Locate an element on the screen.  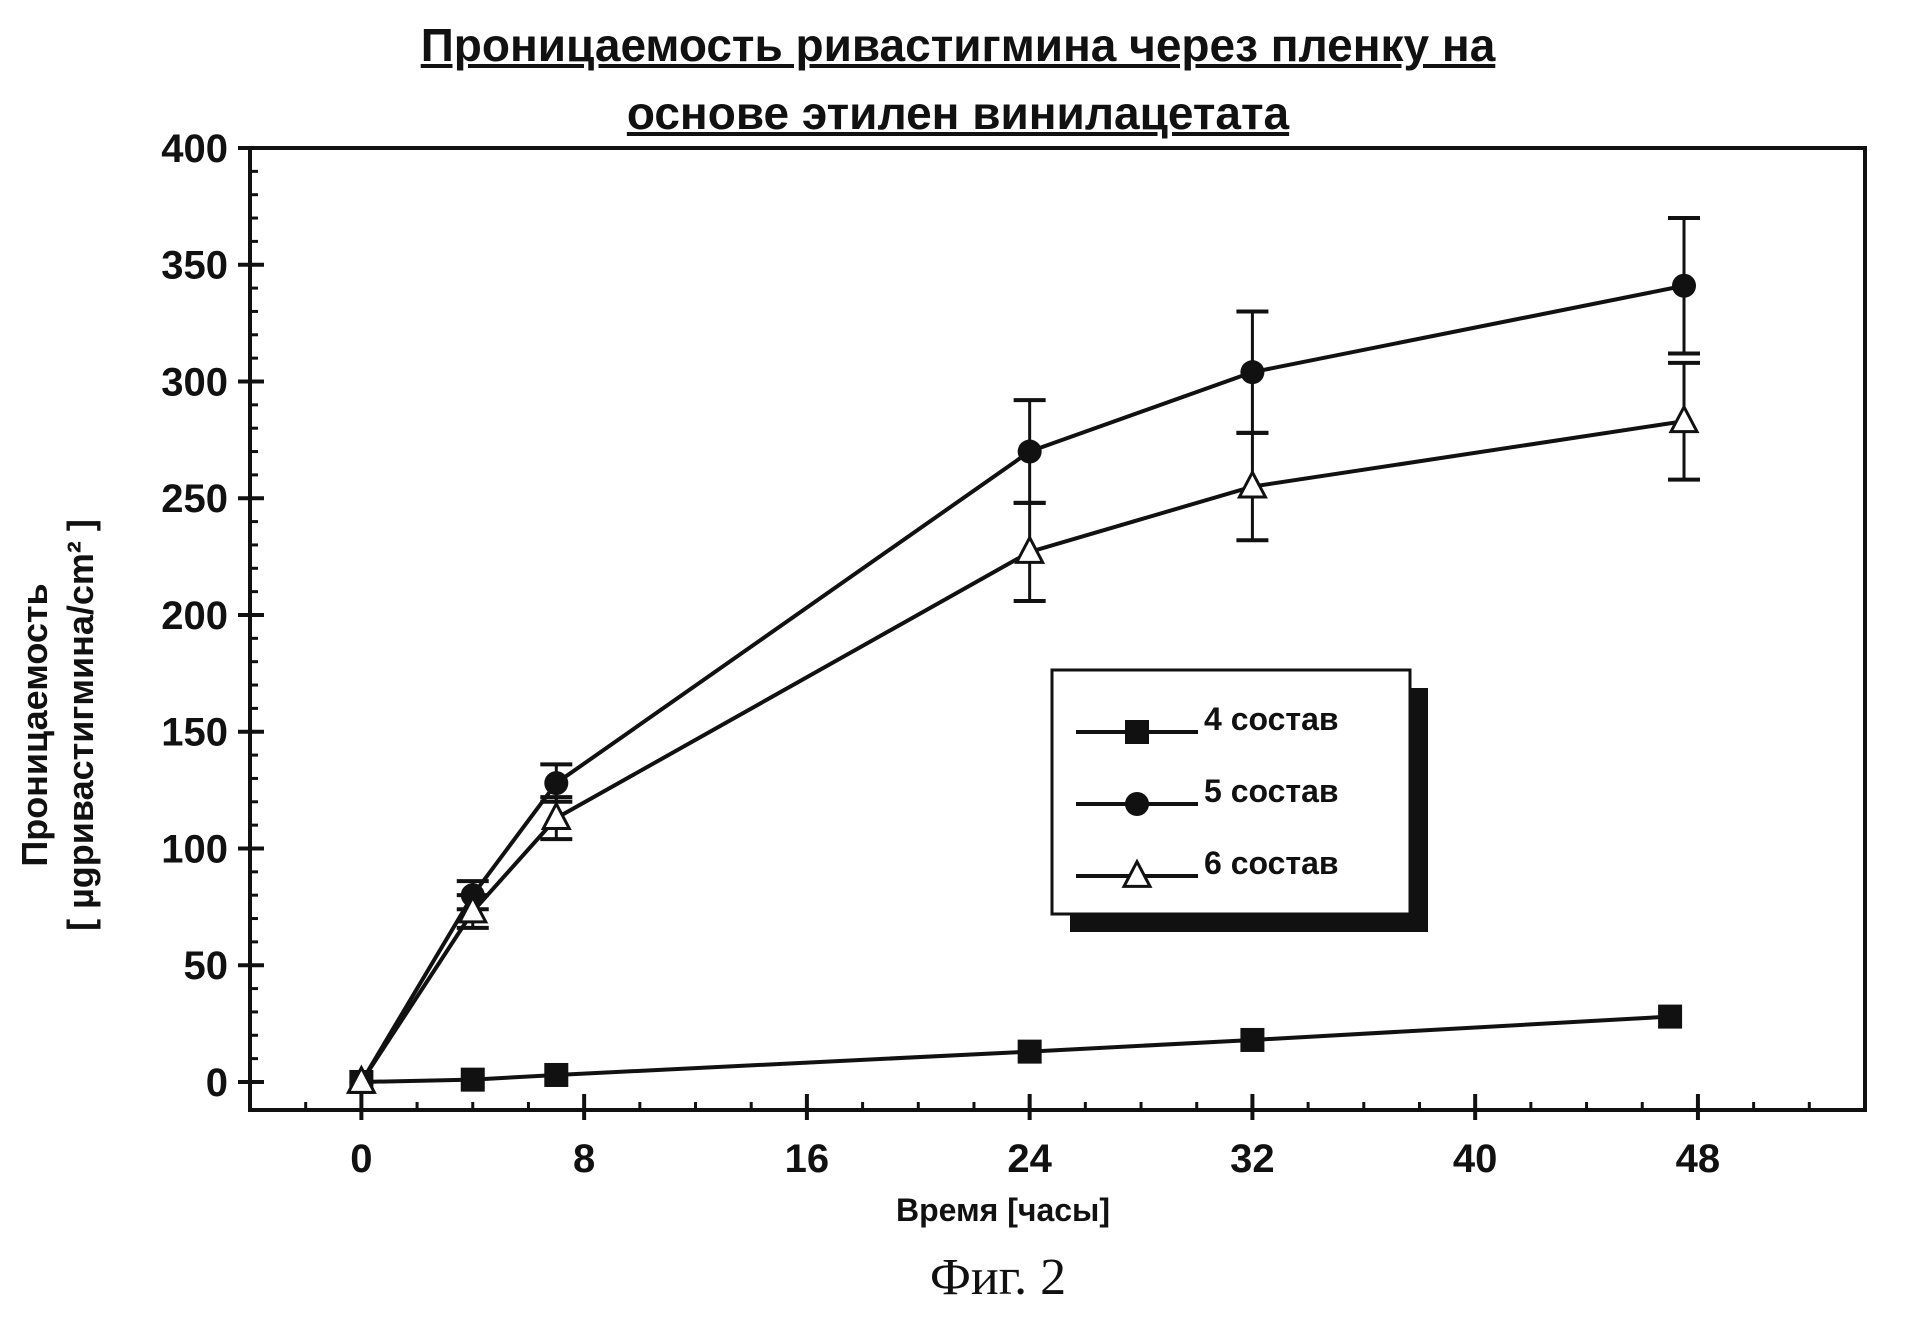
y-tick-label: 200 is located at coordinates (194, 616).